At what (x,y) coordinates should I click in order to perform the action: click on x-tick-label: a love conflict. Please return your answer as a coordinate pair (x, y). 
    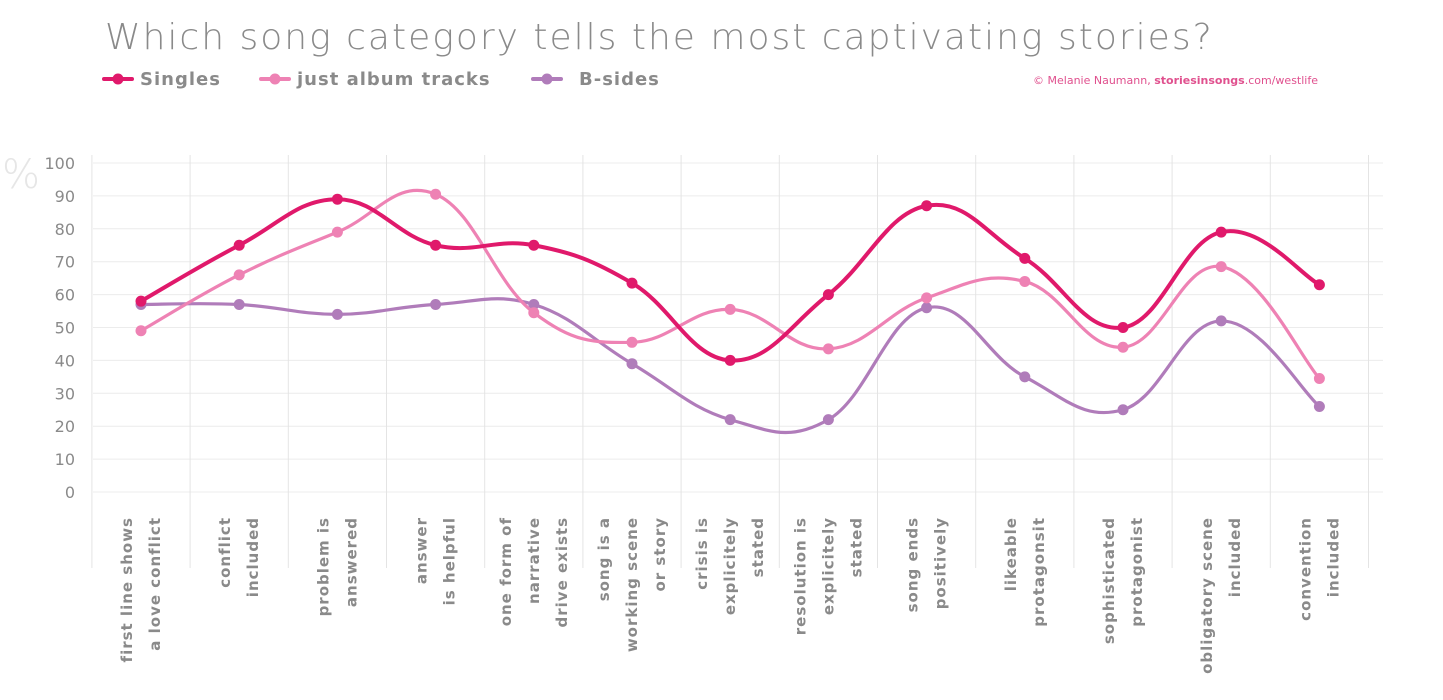
    Looking at the image, I should click on (155, 584).